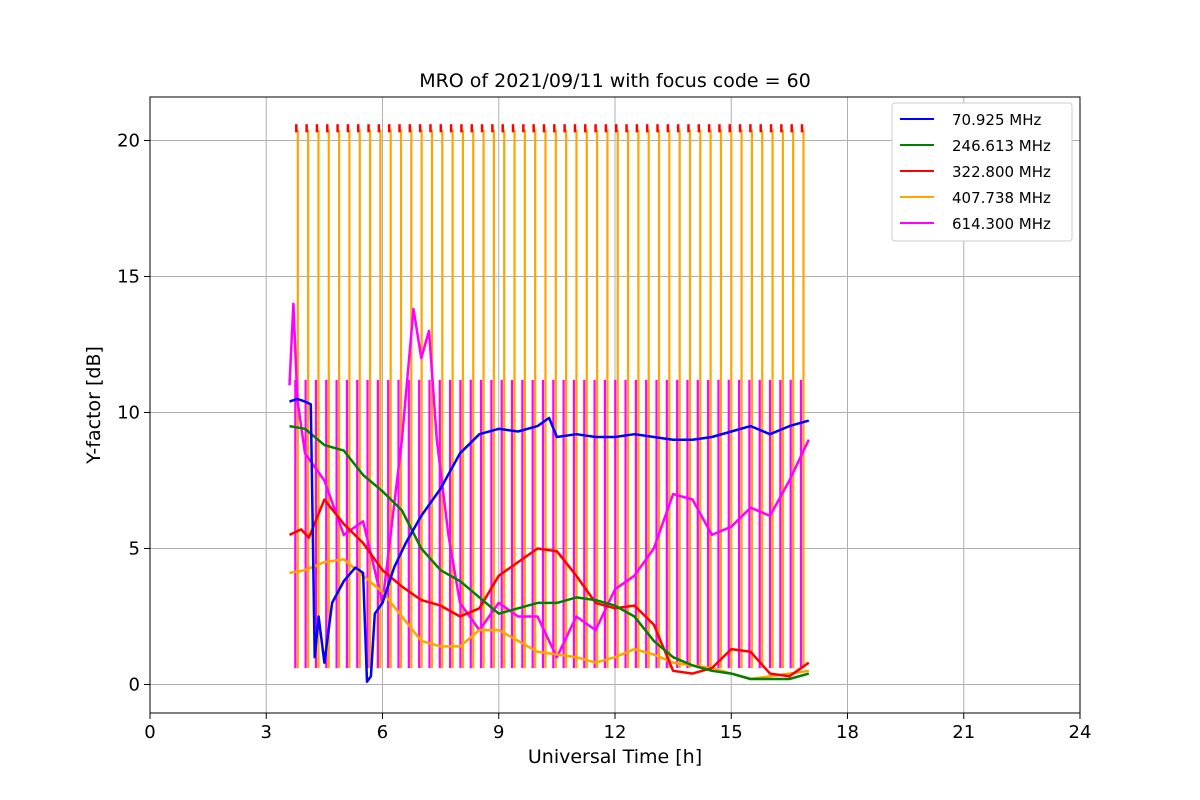  I want to click on legend-label: 322.800 MHz, so click(1001, 172).